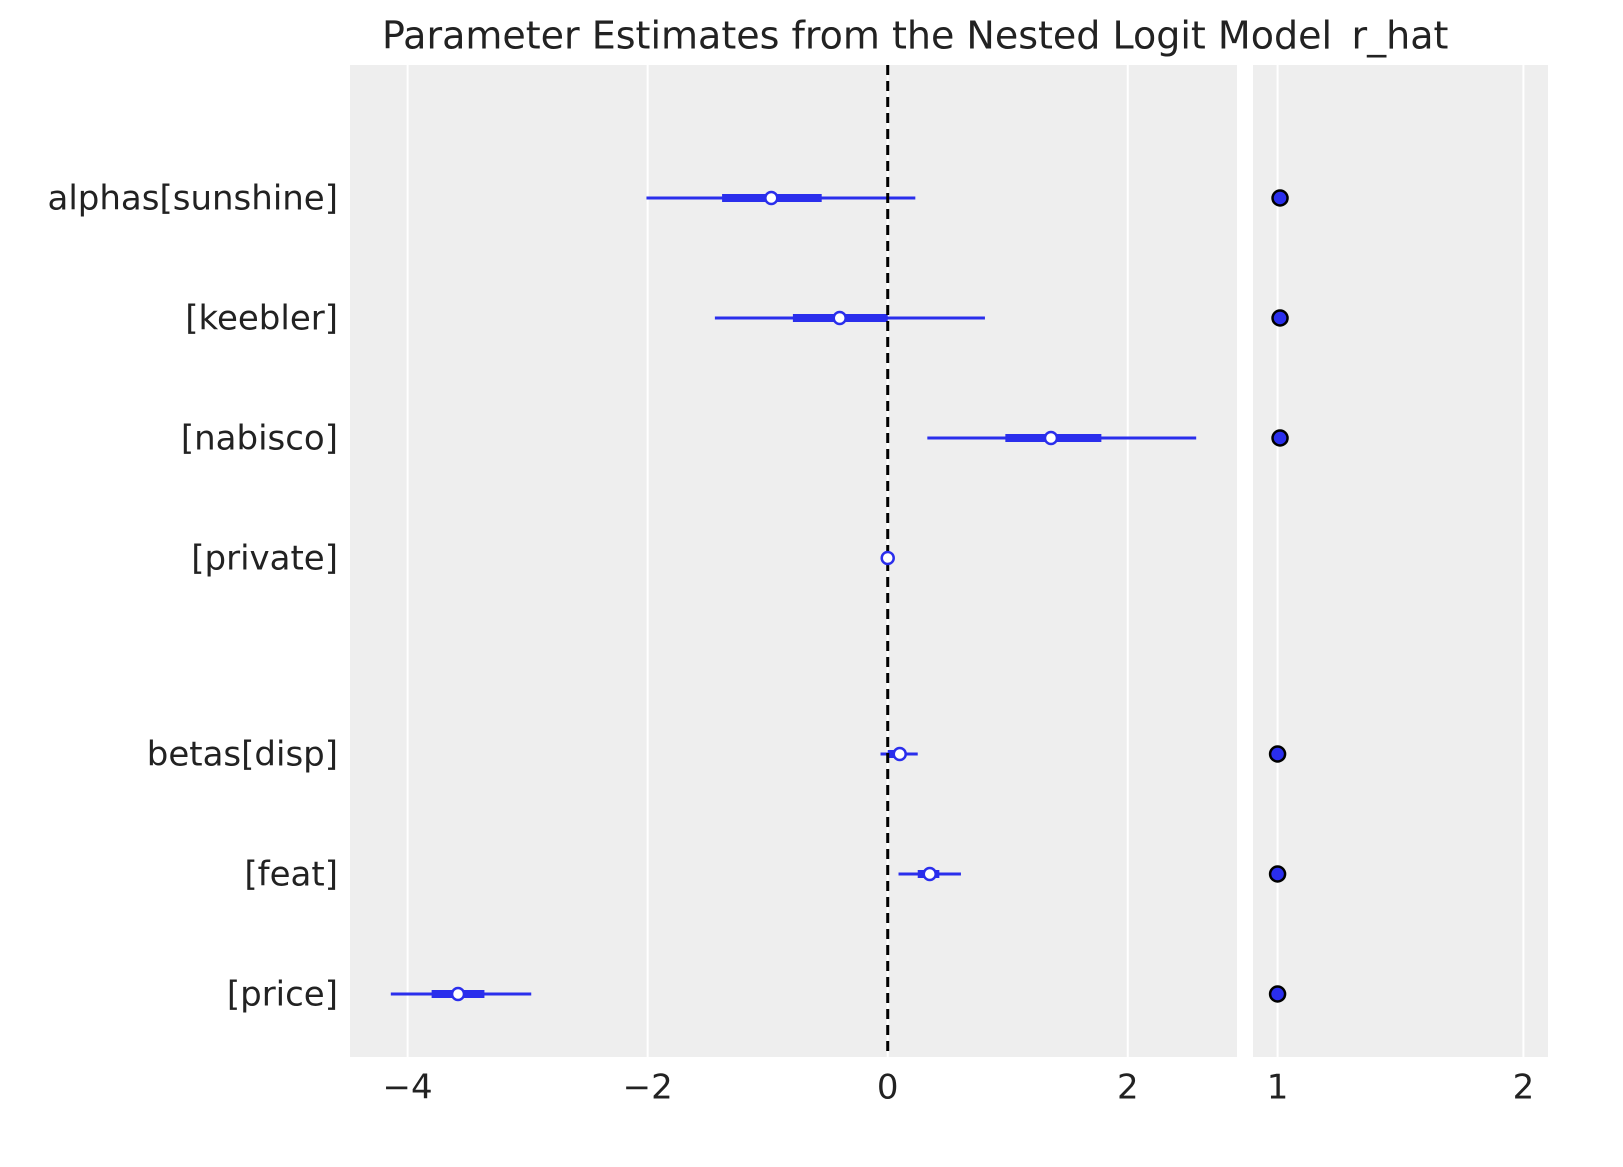  What do you see at coordinates (648, 1088) in the screenshot?
I see `x-tick-label: −2` at bounding box center [648, 1088].